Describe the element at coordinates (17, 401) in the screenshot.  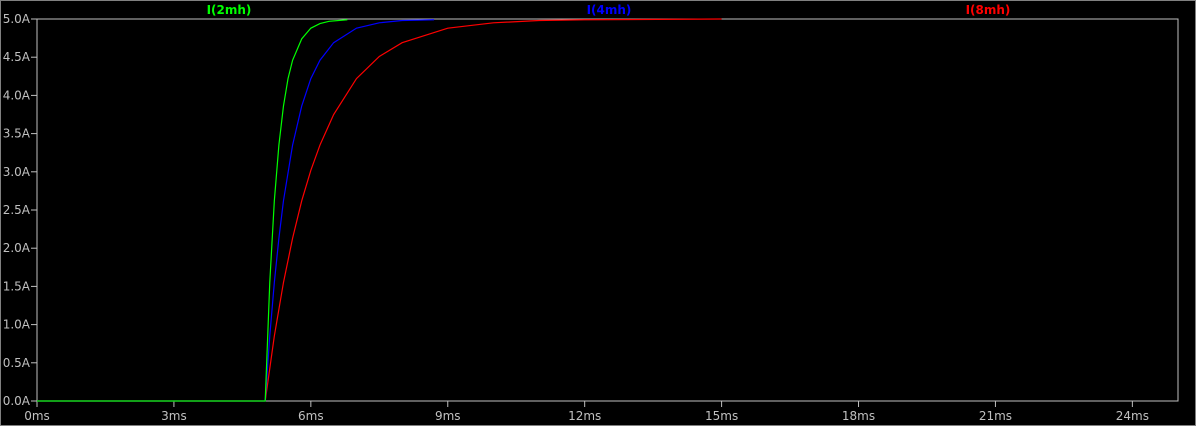
I see `y-tick-label: 0.0A` at that location.